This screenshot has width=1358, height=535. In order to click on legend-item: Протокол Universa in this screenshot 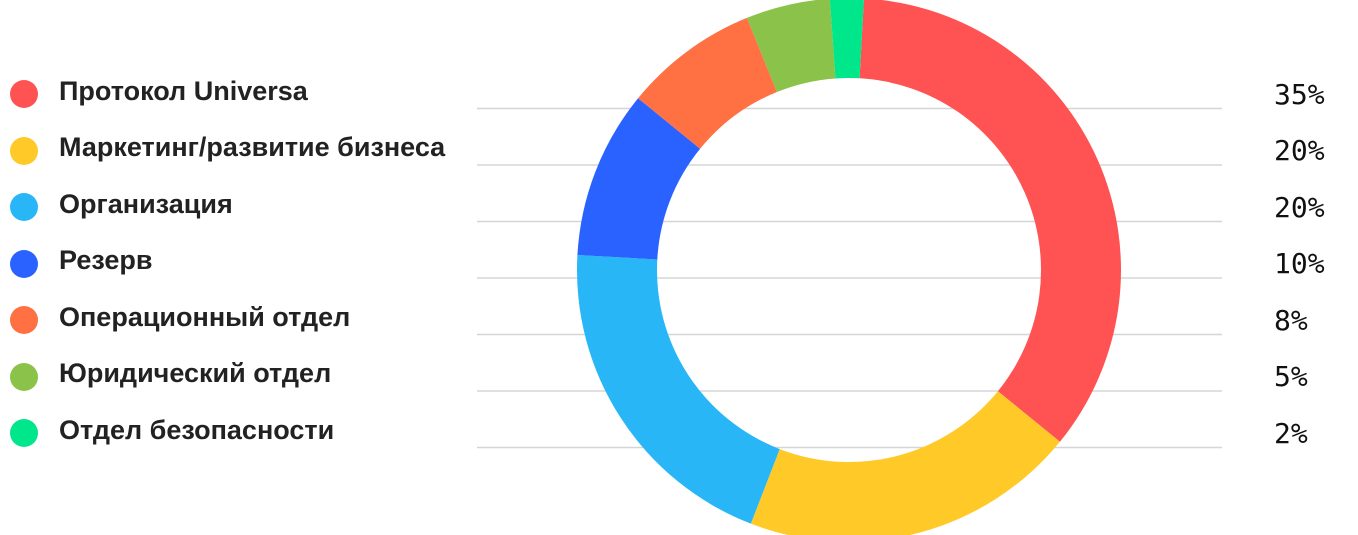, I will do `click(227, 94)`.